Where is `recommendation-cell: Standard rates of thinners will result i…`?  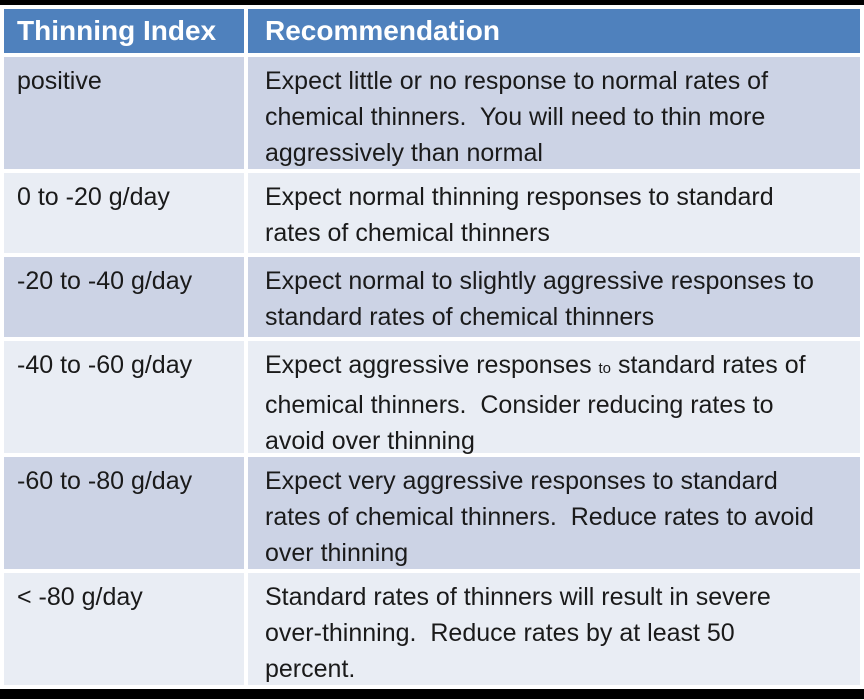 recommendation-cell: Standard rates of thinners will result i… is located at coordinates (554, 629).